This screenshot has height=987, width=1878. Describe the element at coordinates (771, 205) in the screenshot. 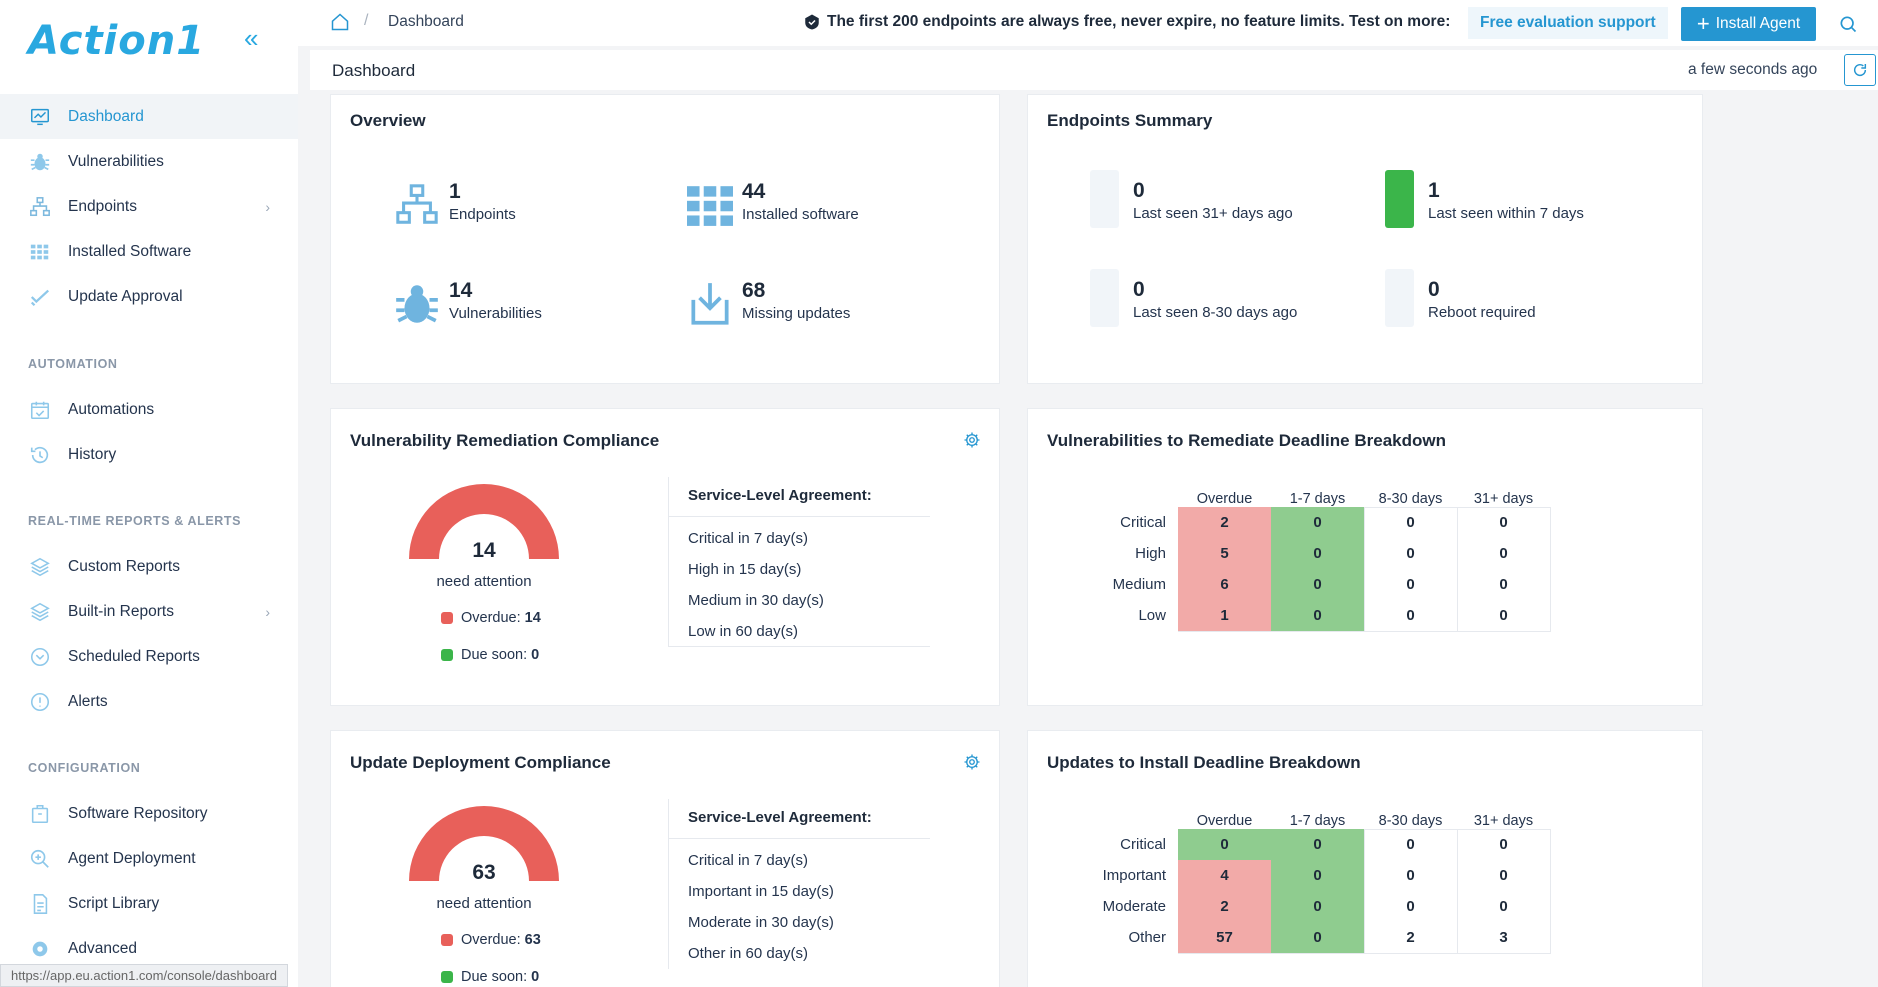

I see `stat-installed-software: 44 Installed software` at that location.